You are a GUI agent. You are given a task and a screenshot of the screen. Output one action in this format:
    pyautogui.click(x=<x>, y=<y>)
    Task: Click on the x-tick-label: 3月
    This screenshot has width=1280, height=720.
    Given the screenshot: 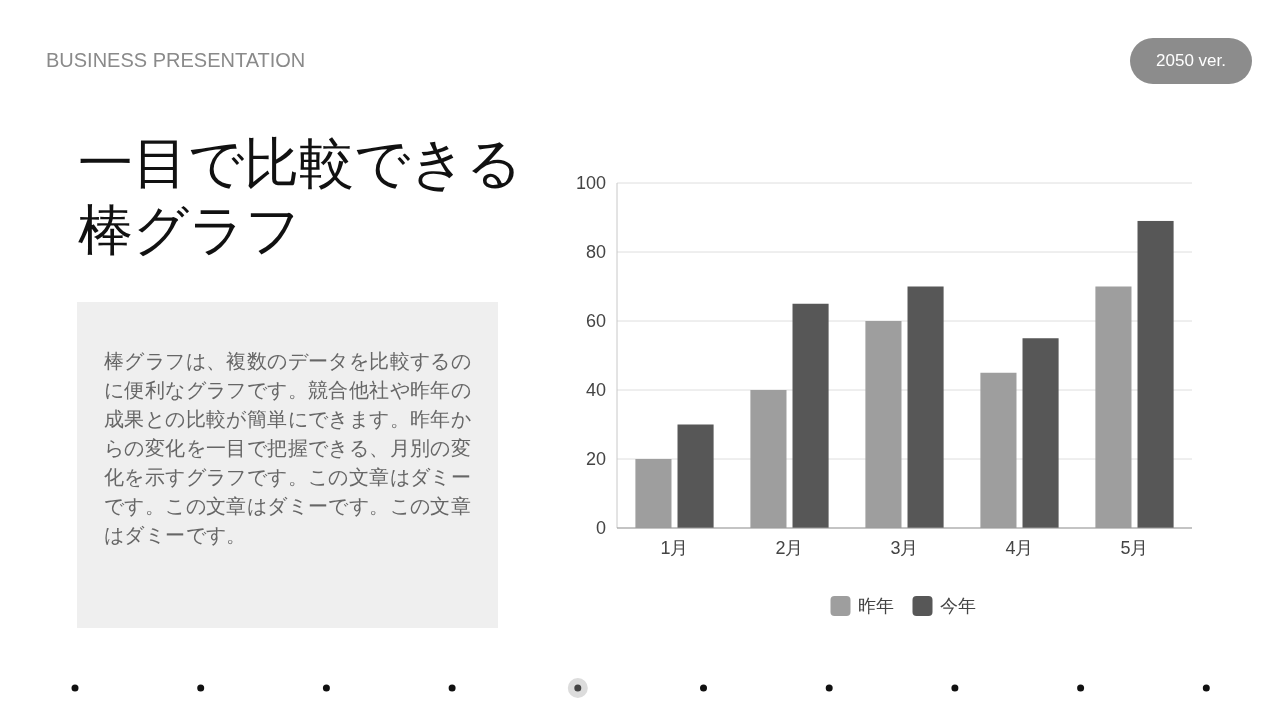 What is the action you would take?
    pyautogui.click(x=904, y=548)
    